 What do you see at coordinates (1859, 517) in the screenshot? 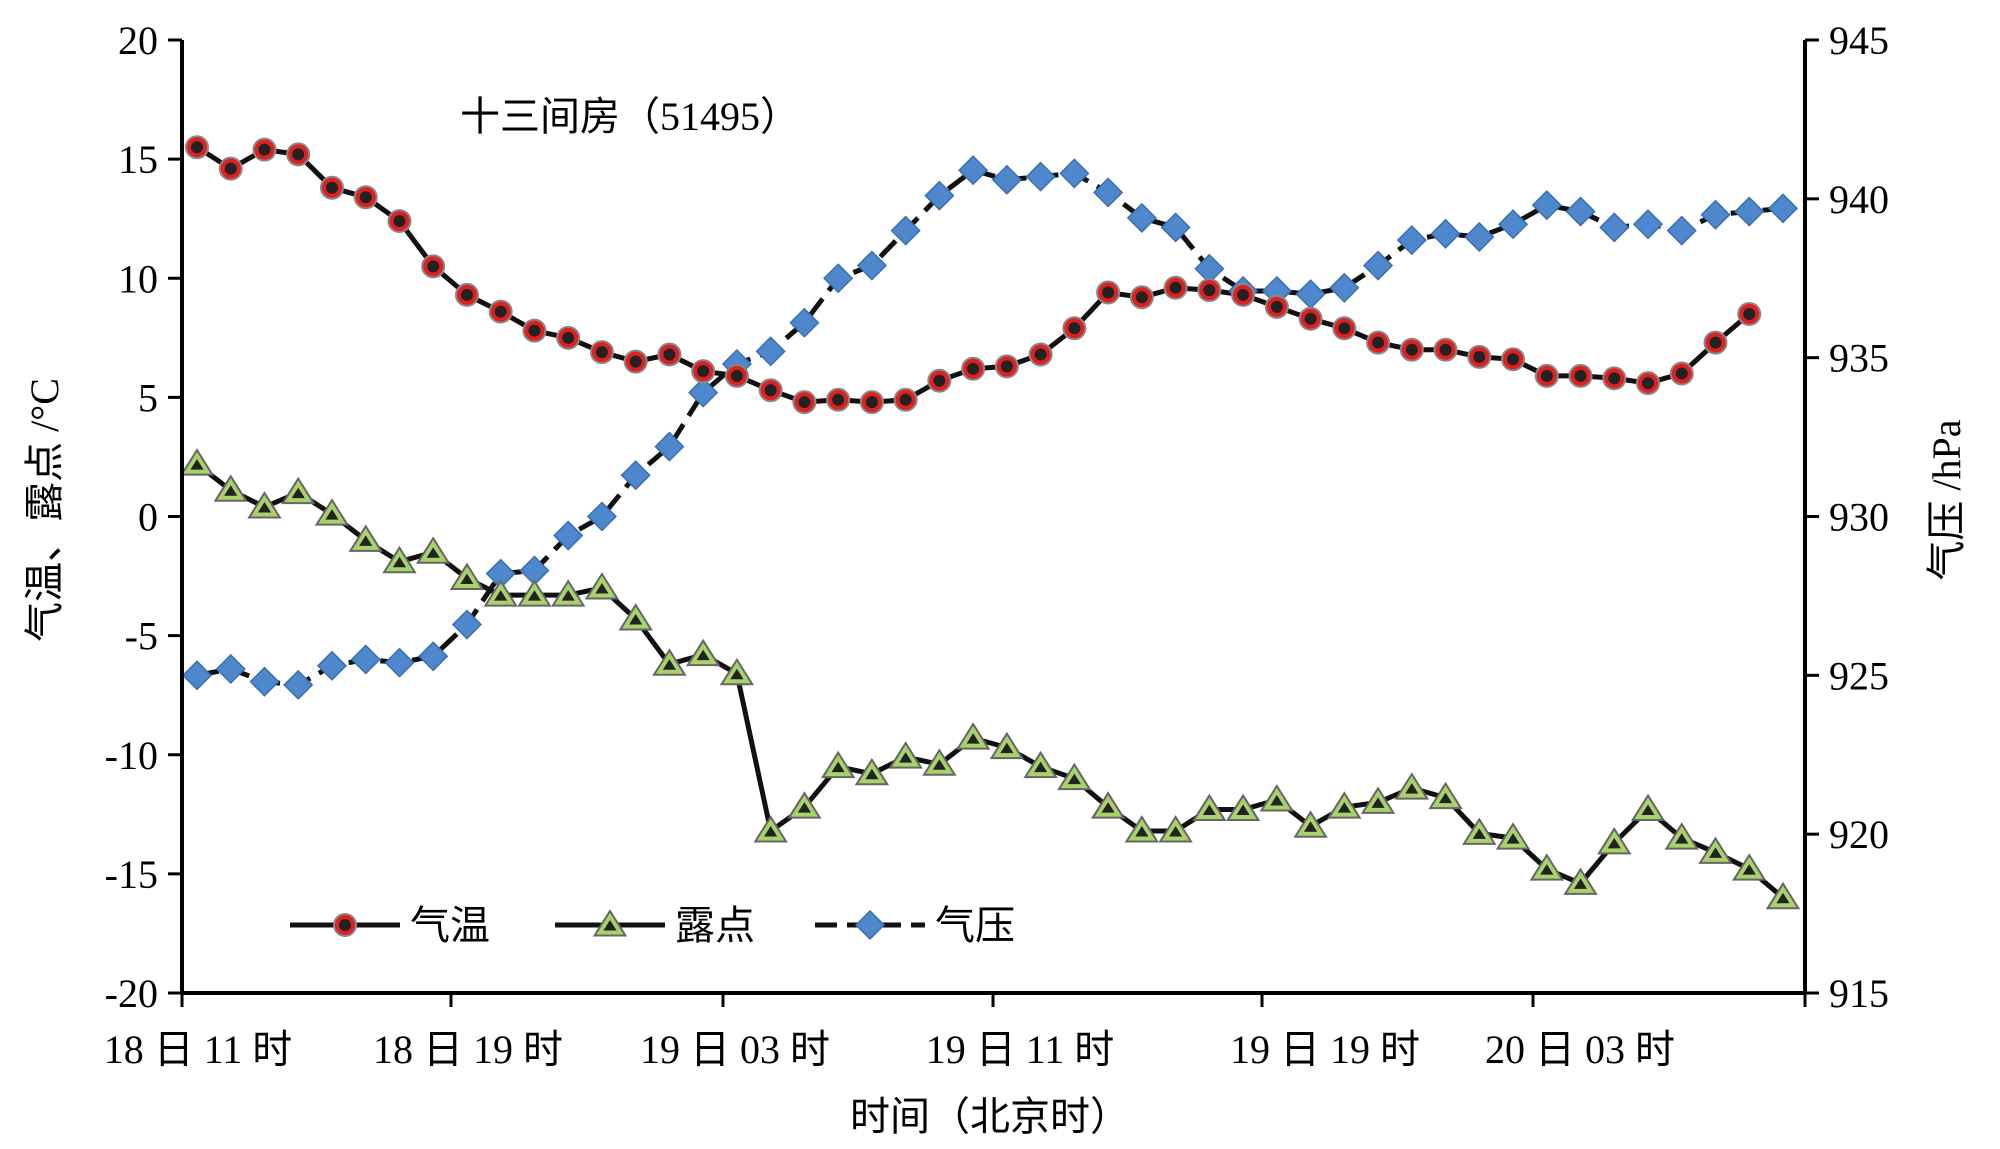
I see `y-right-tick-label: 930` at bounding box center [1859, 517].